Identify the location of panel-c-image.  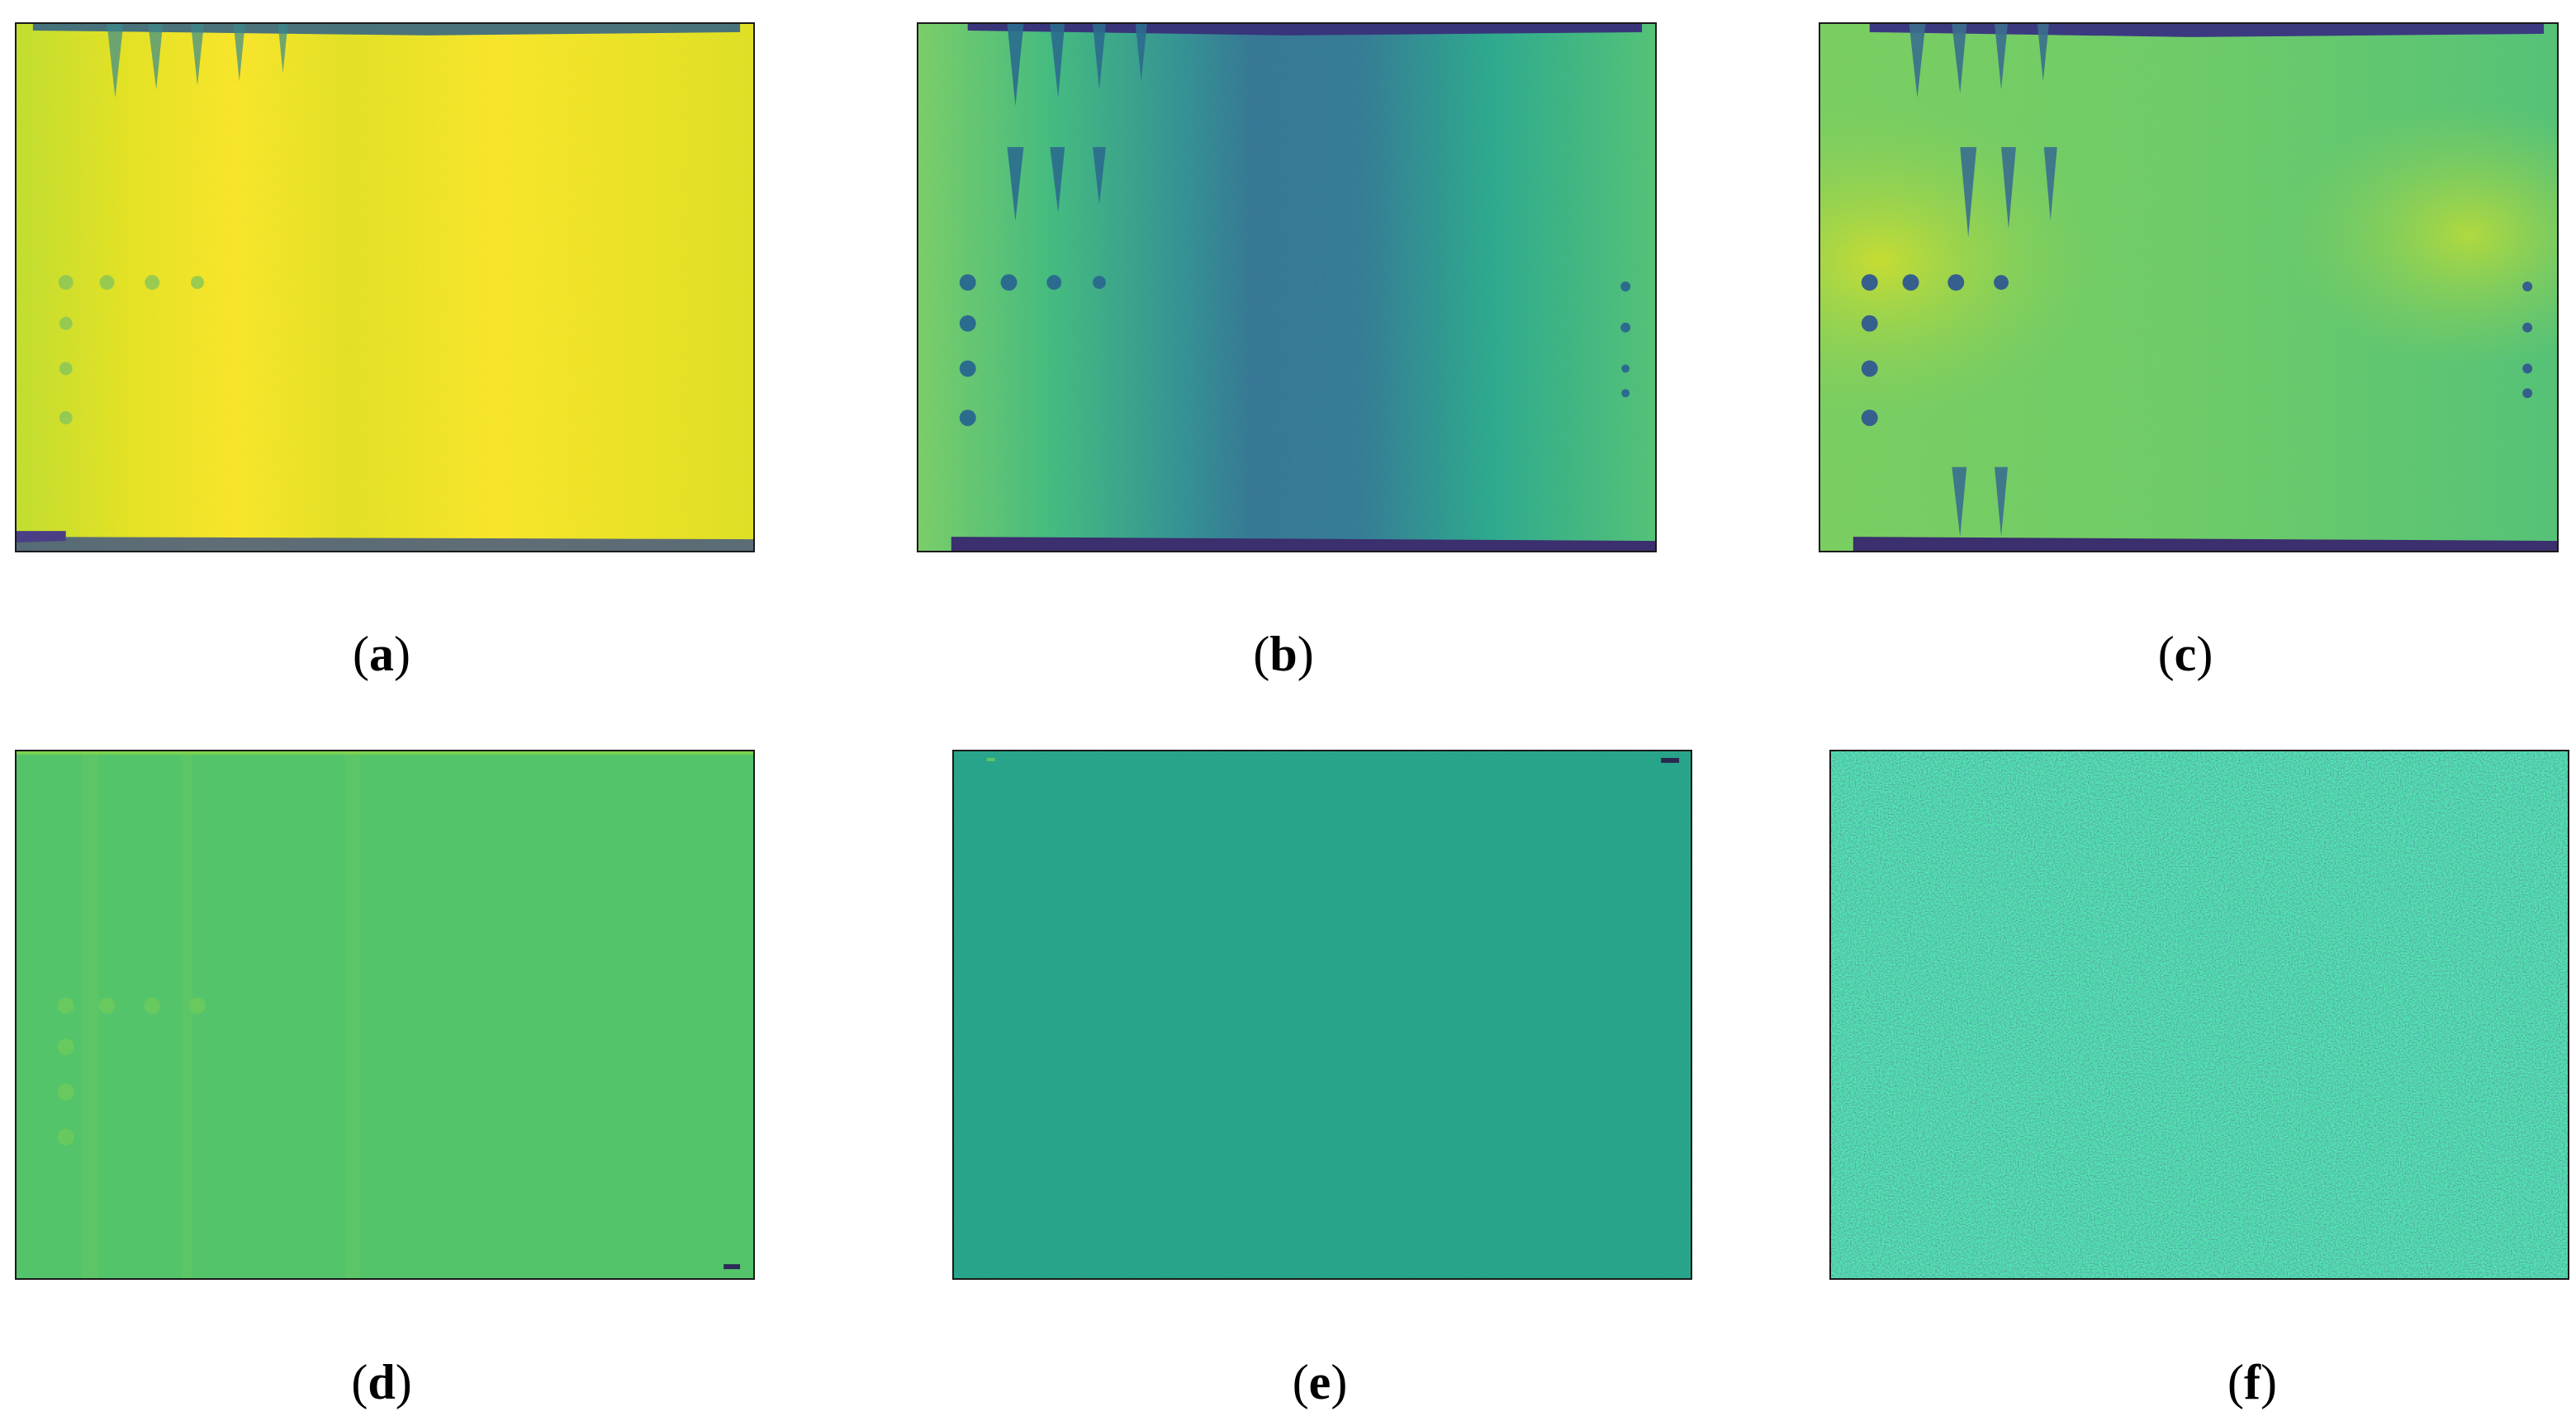
(2189, 287).